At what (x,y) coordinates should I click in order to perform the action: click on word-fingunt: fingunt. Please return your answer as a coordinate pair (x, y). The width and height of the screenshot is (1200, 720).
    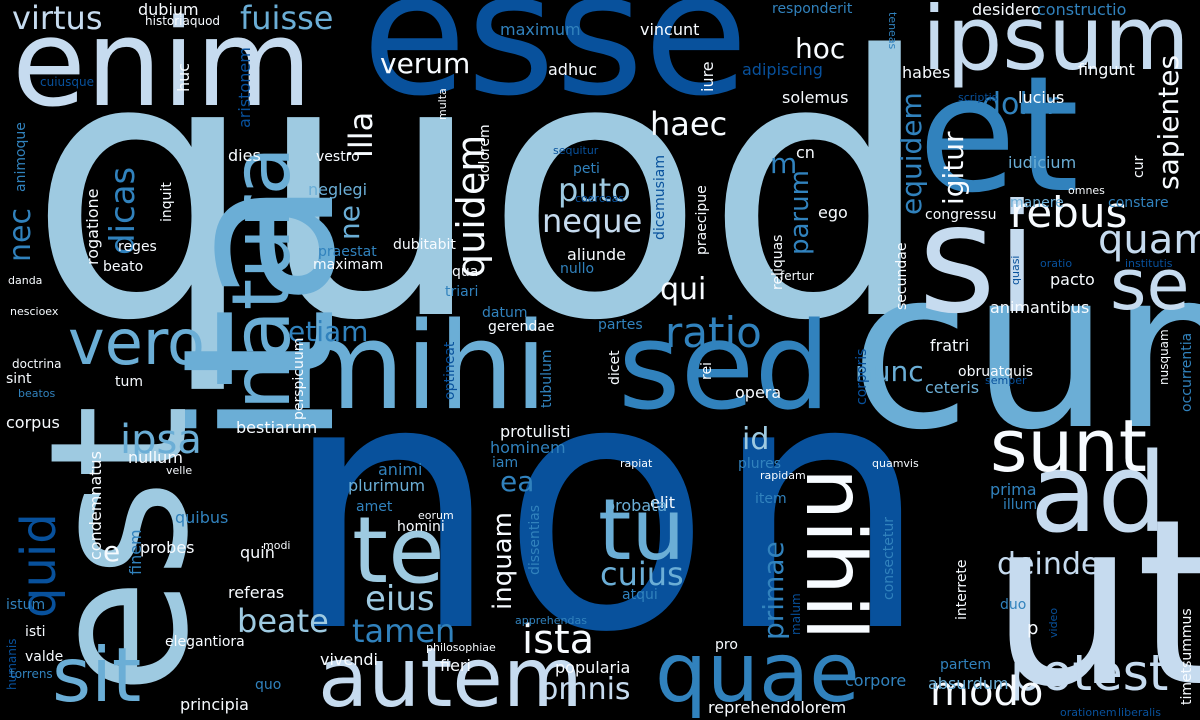
    Looking at the image, I should click on (1106, 69).